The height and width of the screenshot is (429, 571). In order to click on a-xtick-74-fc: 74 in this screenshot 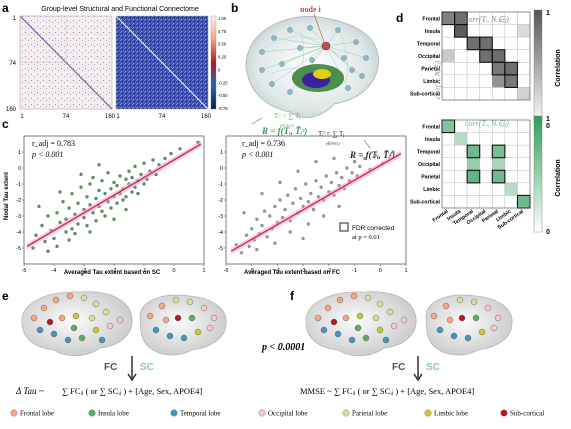, I will do `click(162, 117)`.